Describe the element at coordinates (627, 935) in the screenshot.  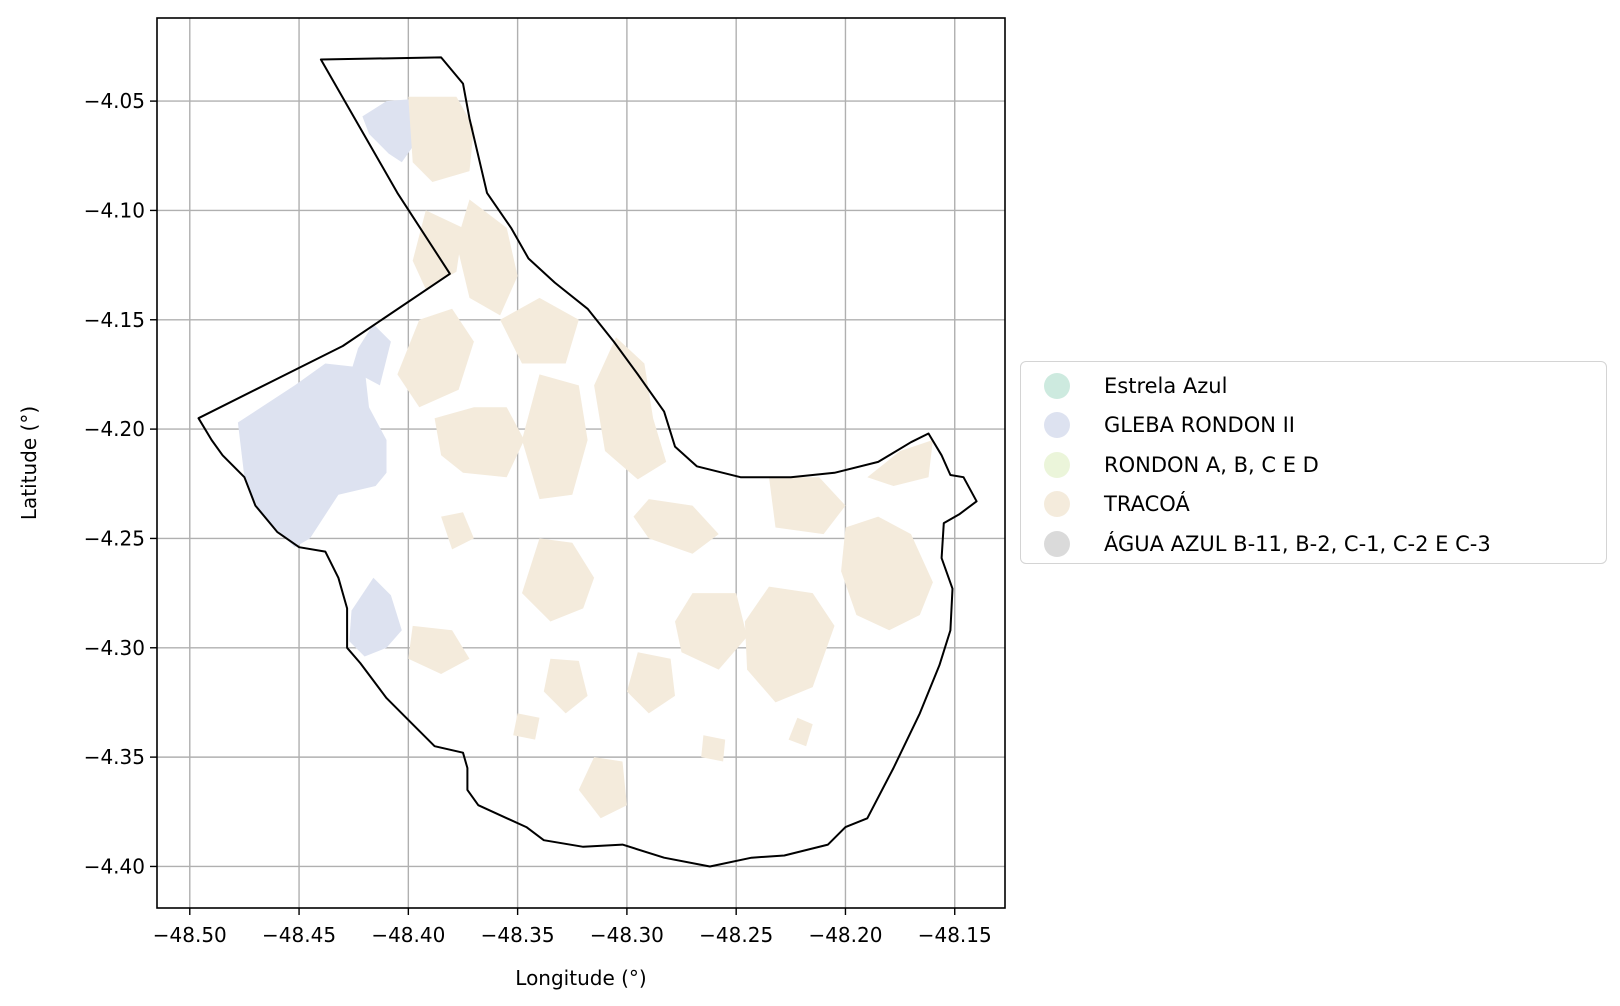
I see `x-tick-label: −48.30` at that location.